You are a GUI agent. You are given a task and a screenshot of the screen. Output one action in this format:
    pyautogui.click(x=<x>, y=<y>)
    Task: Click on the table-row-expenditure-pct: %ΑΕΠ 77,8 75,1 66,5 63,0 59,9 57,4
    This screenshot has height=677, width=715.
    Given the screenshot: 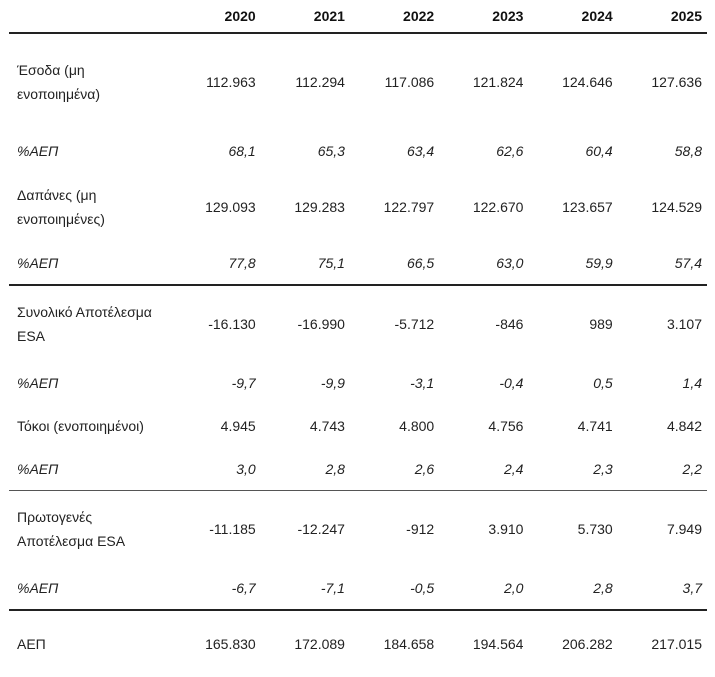 What is the action you would take?
    pyautogui.click(x=358, y=263)
    